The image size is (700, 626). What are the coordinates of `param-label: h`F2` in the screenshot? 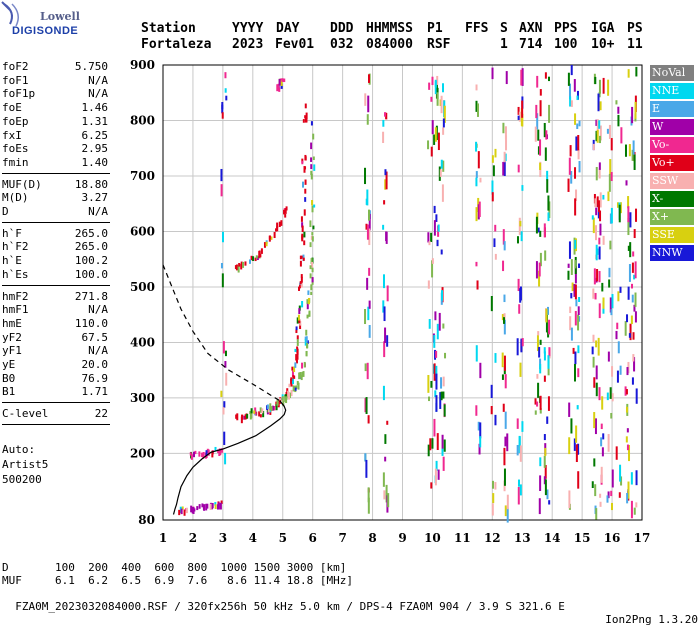 It's located at (15, 247).